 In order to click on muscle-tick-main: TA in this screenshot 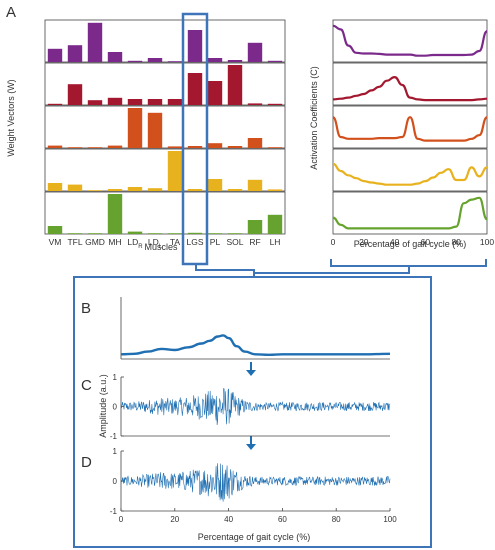, I will do `click(175, 242)`.